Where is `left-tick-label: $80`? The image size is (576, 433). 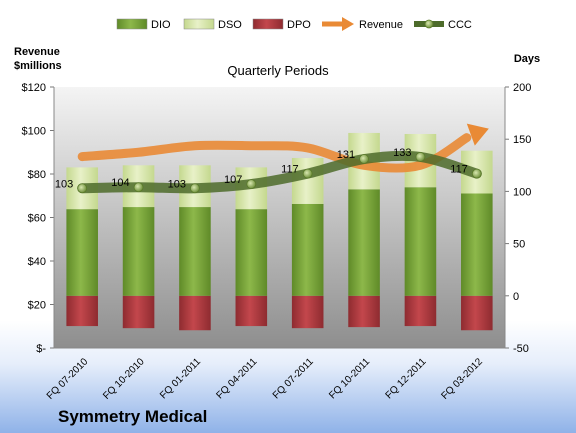 left-tick-label: $80 is located at coordinates (37, 175).